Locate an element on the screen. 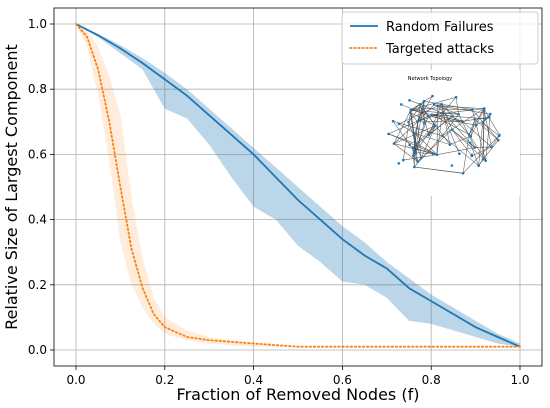  network-topology-inset: Network Topology is located at coordinates (432, 133).